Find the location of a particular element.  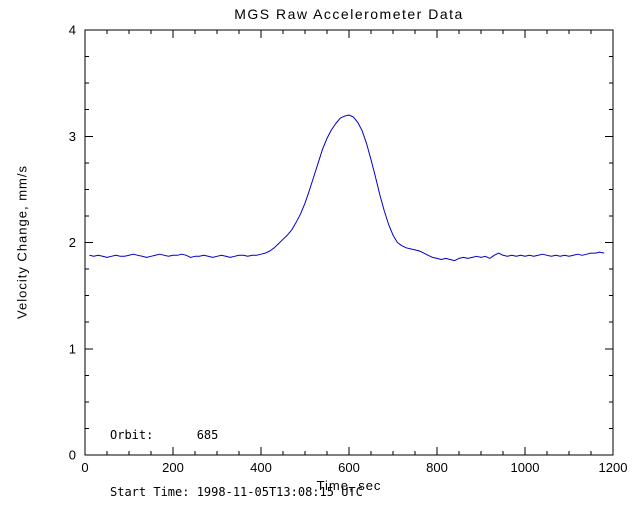

y-tick-label: 4 is located at coordinates (72, 30).